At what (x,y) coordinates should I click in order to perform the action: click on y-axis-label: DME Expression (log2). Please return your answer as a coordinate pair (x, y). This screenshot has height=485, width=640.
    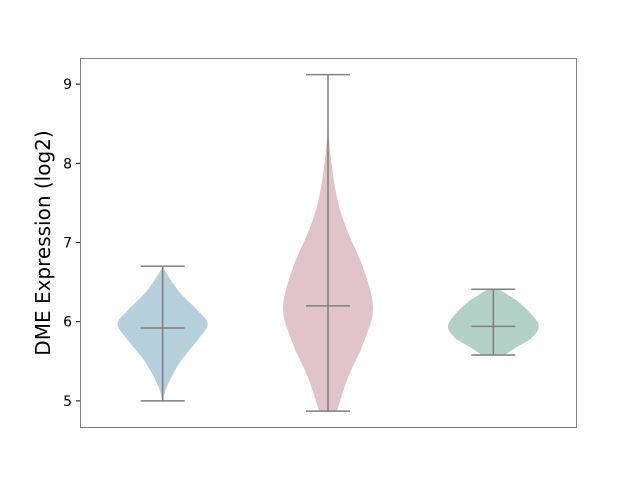
    Looking at the image, I should click on (43, 242).